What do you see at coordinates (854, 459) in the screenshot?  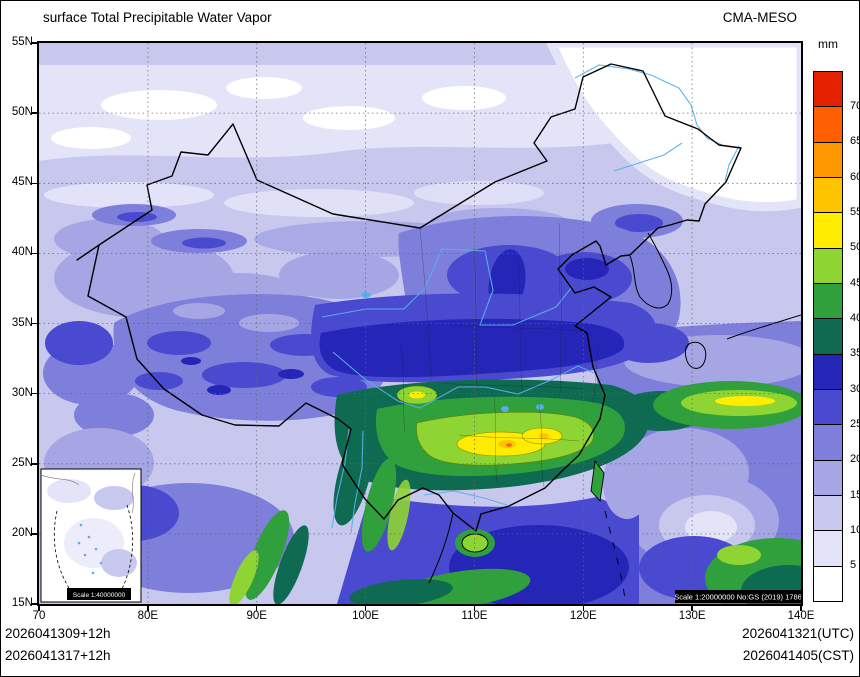 I see `colorbar-tick-label: 20` at bounding box center [854, 459].